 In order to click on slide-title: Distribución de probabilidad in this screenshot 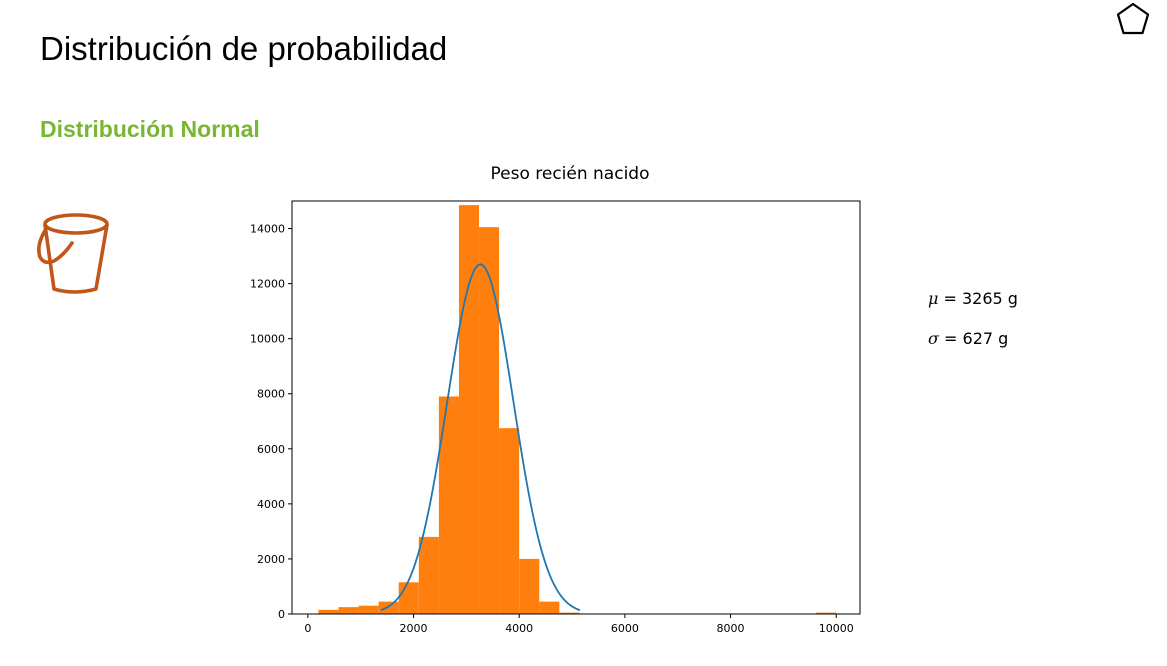, I will do `click(244, 48)`.